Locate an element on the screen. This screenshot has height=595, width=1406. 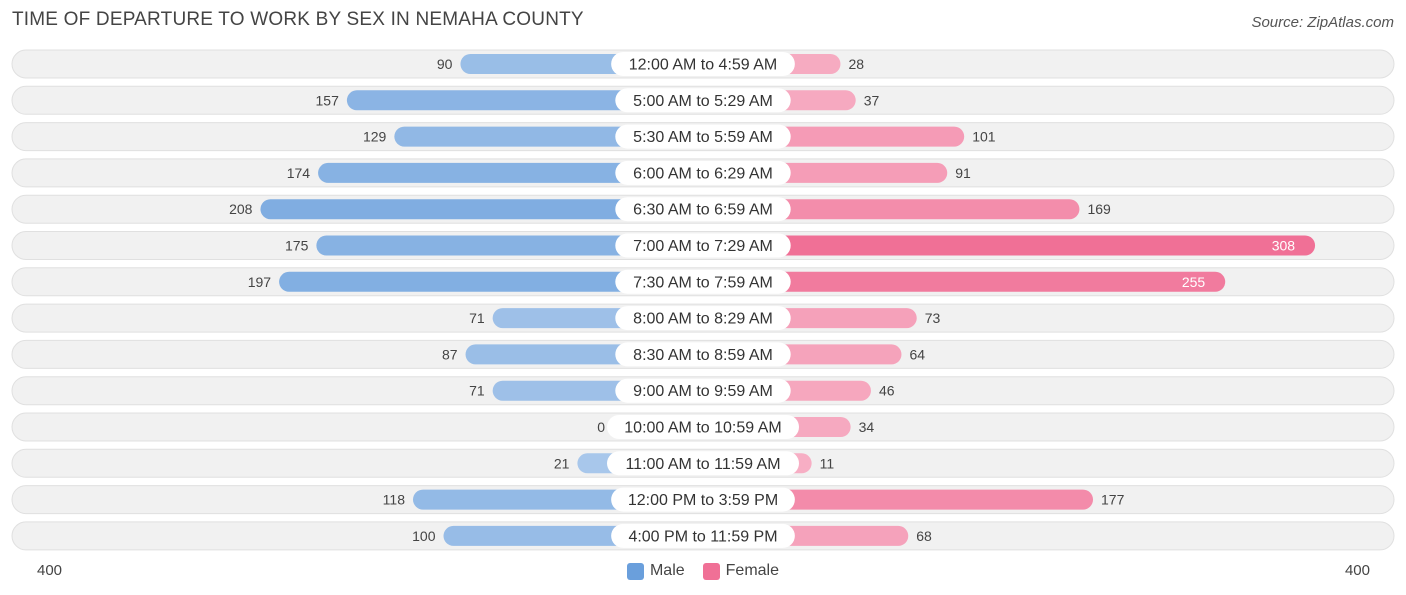
category-label: 11:00 AM to 11:59 AM is located at coordinates (702, 464).